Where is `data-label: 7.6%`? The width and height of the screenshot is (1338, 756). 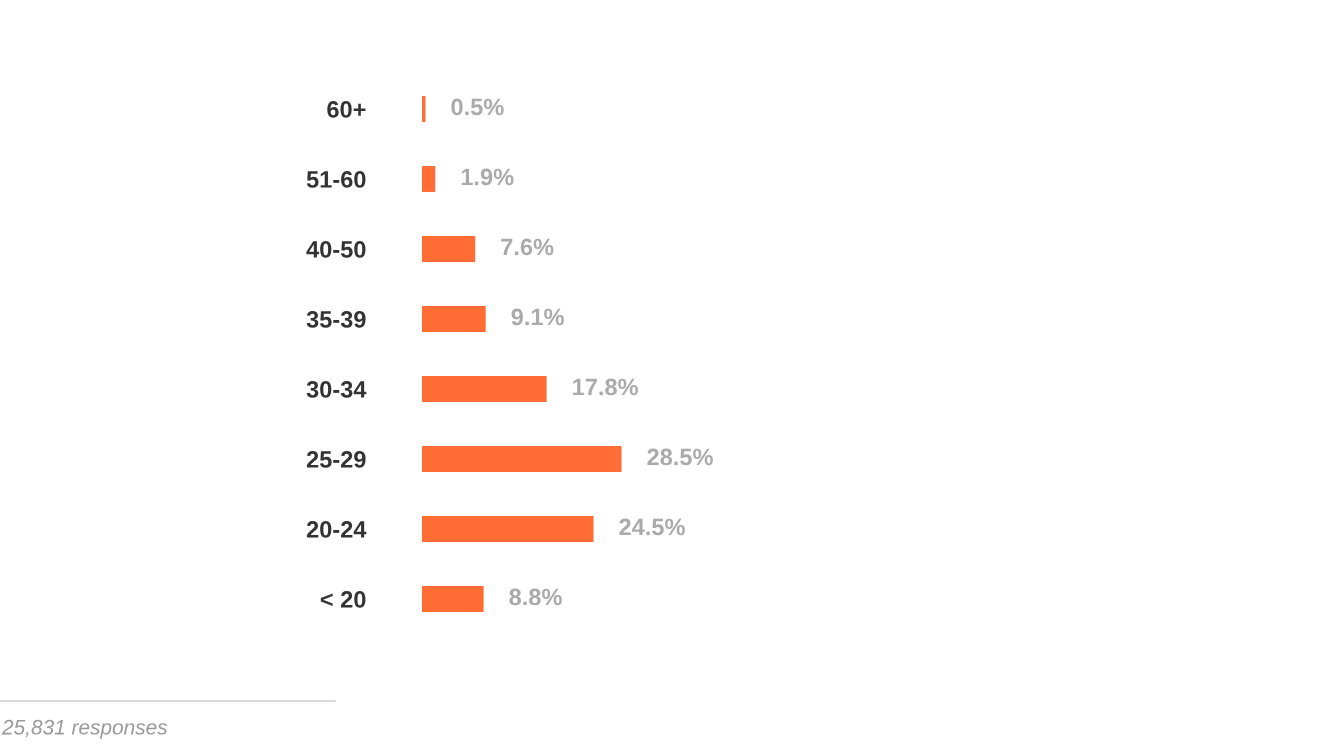 data-label: 7.6% is located at coordinates (527, 247).